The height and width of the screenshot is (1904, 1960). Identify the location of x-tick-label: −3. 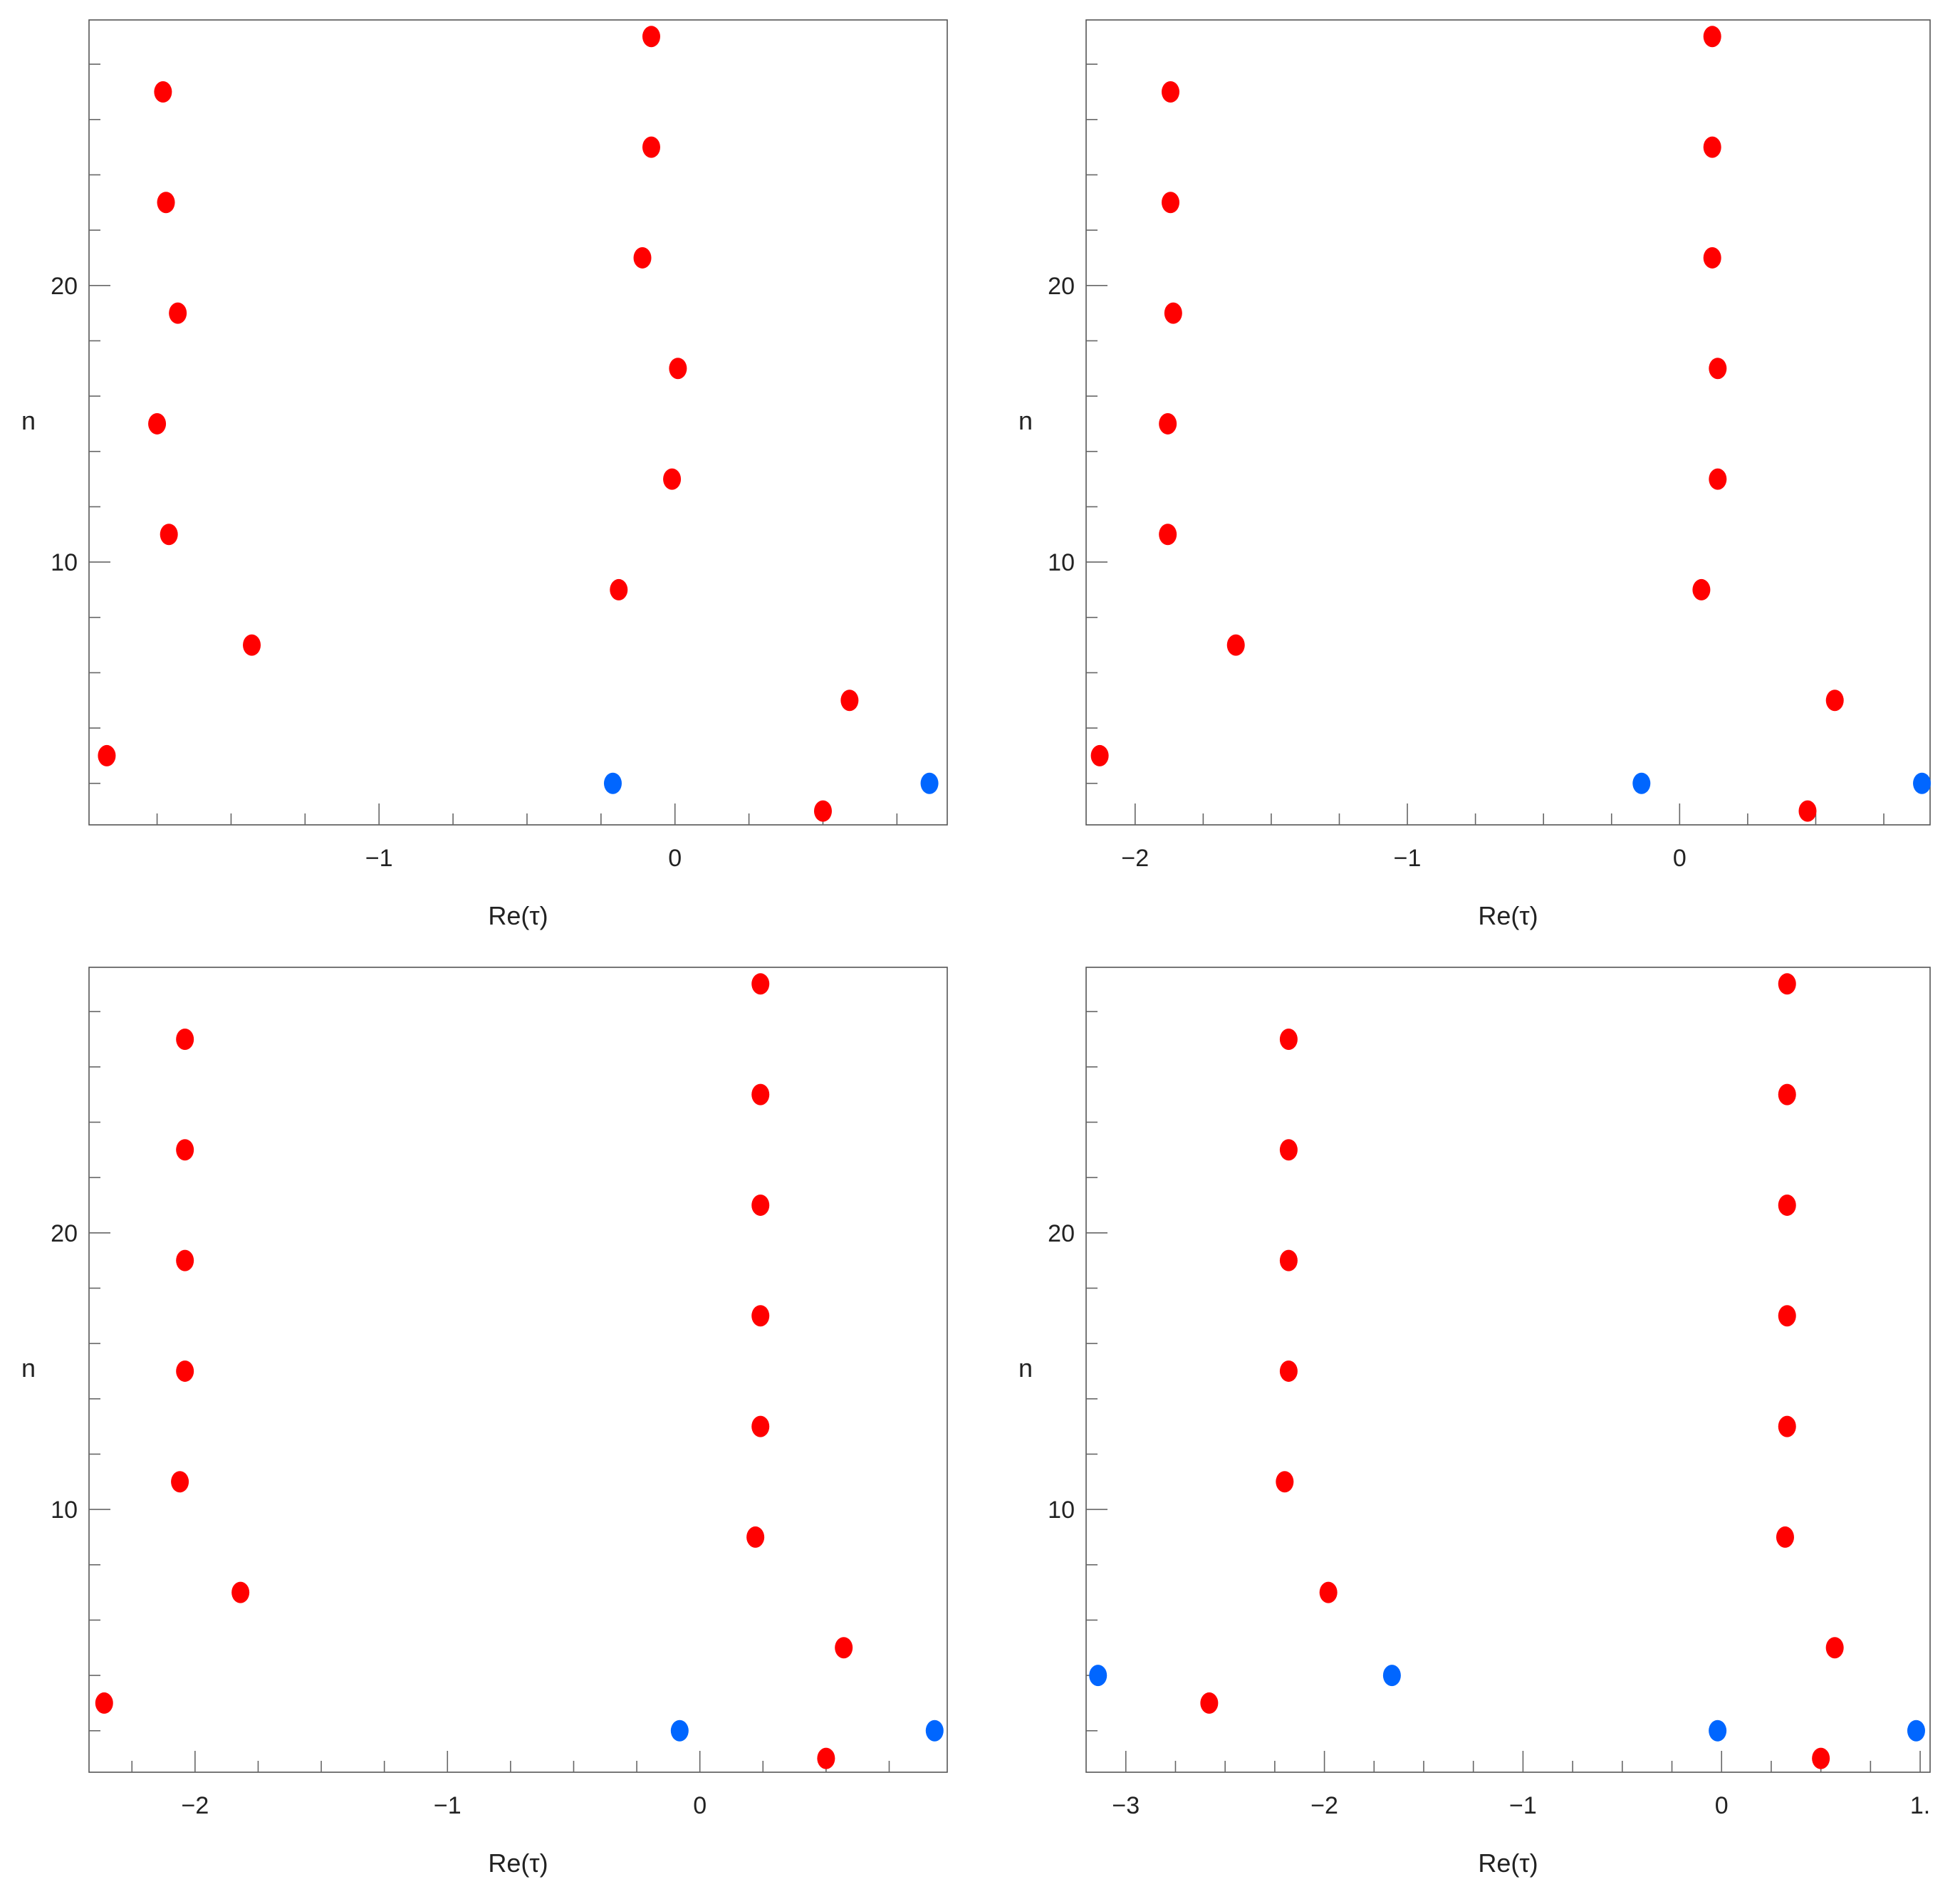
(1126, 1805).